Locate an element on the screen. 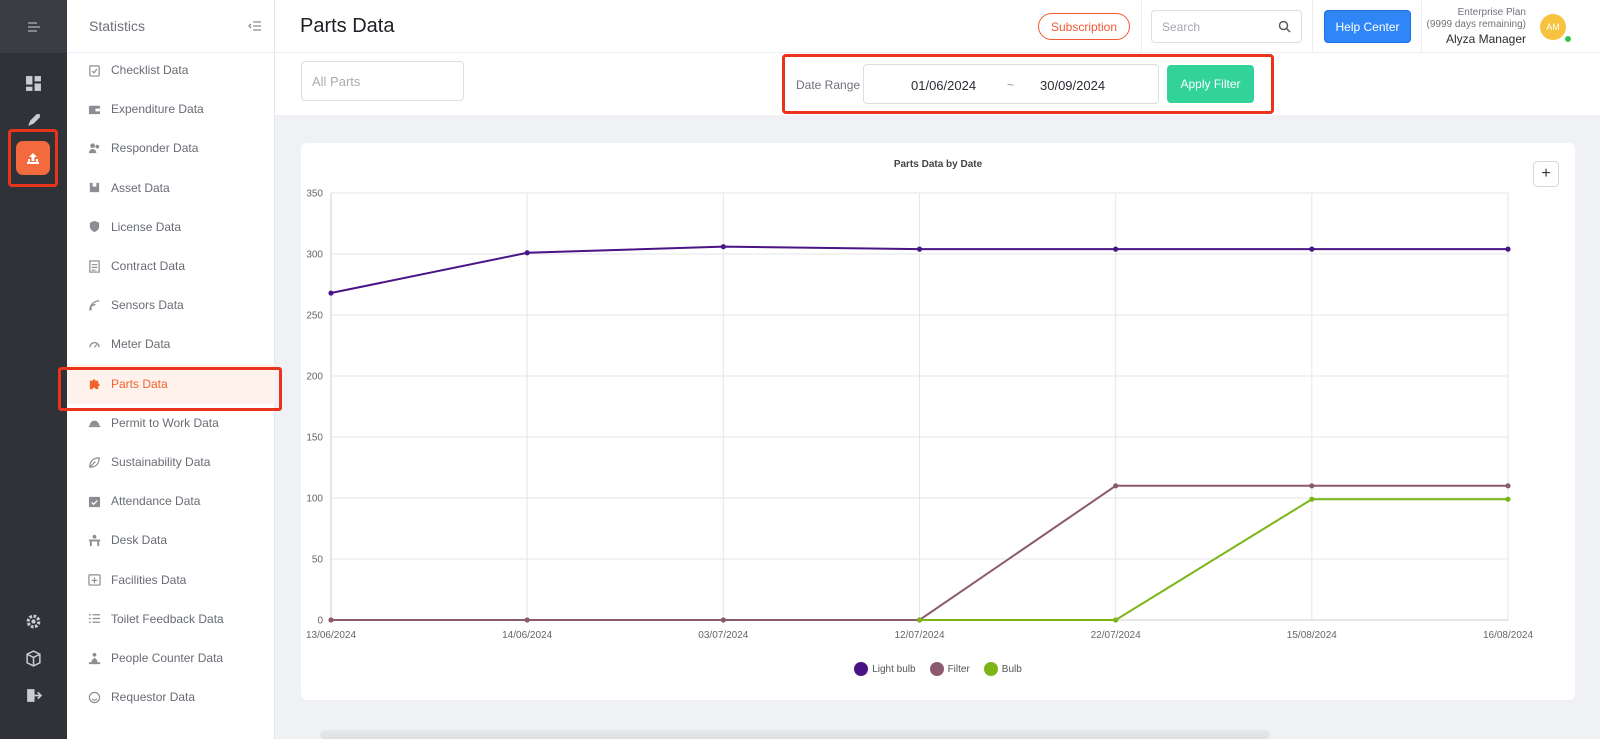  search-icon is located at coordinates (1284, 26).